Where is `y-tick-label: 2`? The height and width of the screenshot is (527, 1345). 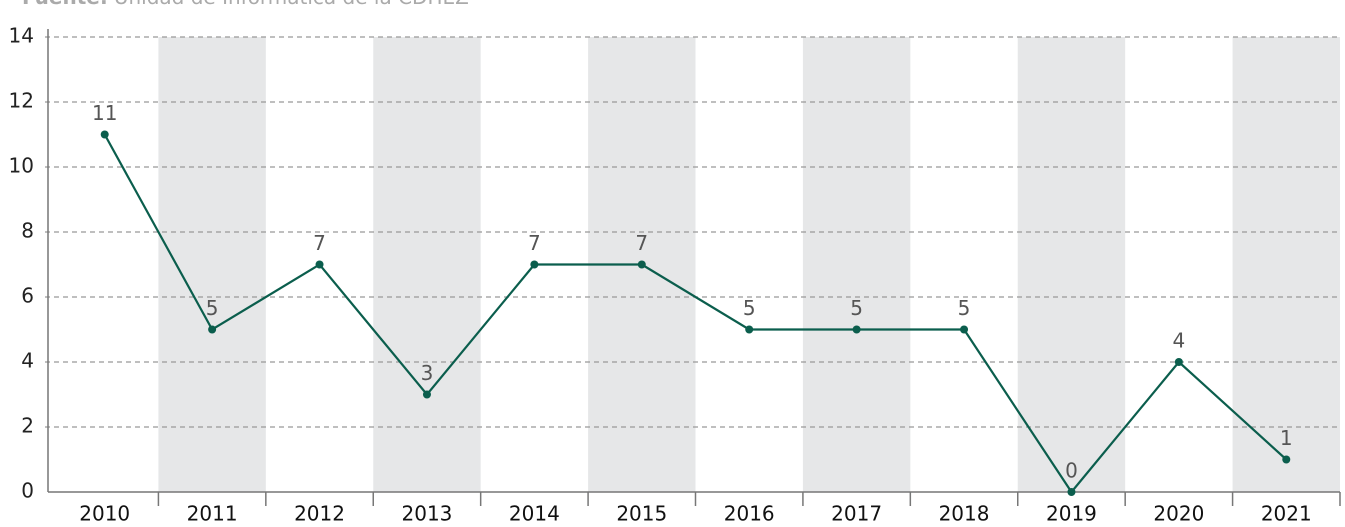
y-tick-label: 2 is located at coordinates (27, 426).